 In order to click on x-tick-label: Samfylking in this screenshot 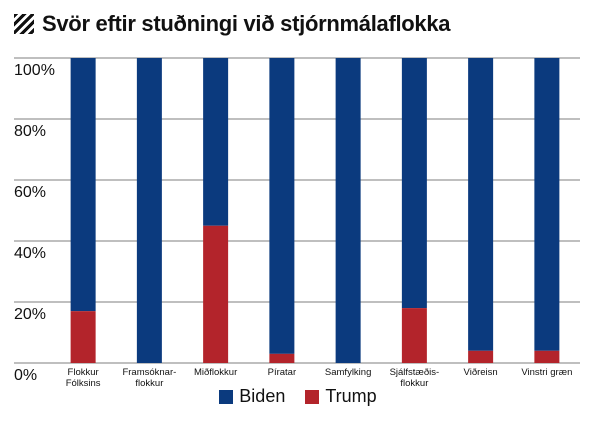, I will do `click(348, 372)`.